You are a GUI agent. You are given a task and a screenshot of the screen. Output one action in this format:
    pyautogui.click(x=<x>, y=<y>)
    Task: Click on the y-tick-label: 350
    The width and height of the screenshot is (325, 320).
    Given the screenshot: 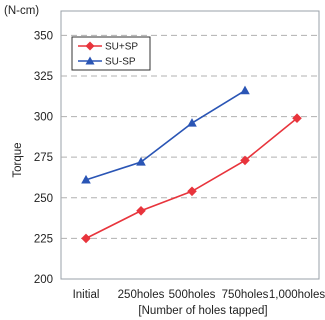 What is the action you would take?
    pyautogui.click(x=43, y=36)
    